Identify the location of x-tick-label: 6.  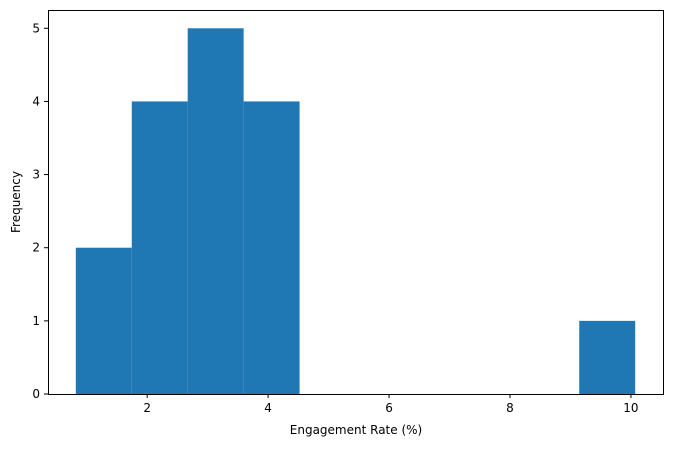
(389, 408).